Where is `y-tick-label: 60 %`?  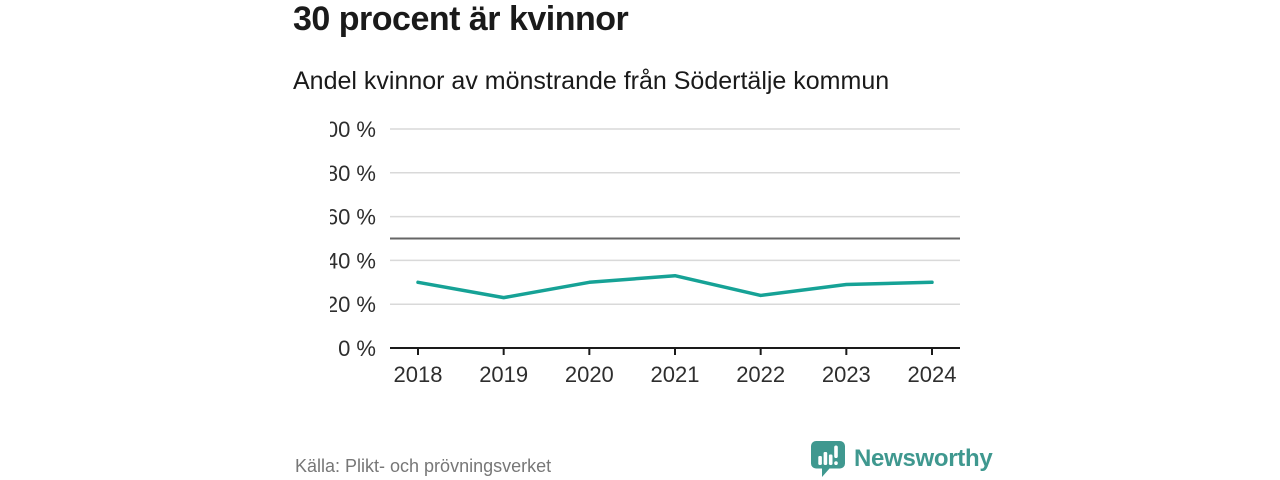 y-tick-label: 60 % is located at coordinates (353, 217).